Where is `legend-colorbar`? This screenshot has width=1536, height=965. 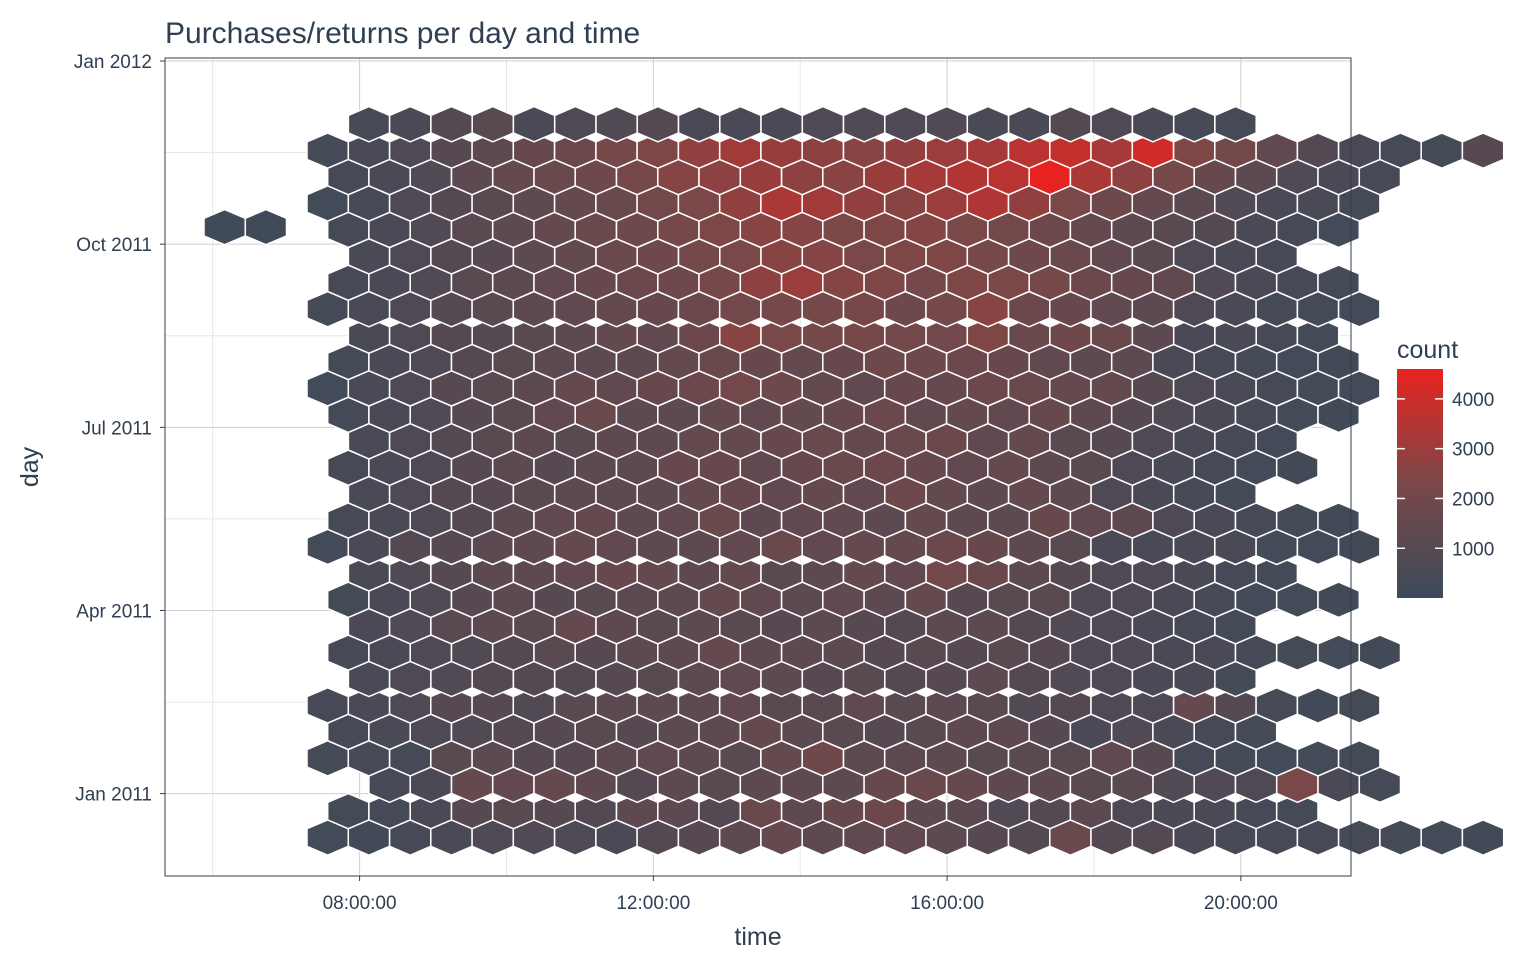
legend-colorbar is located at coordinates (1420, 483).